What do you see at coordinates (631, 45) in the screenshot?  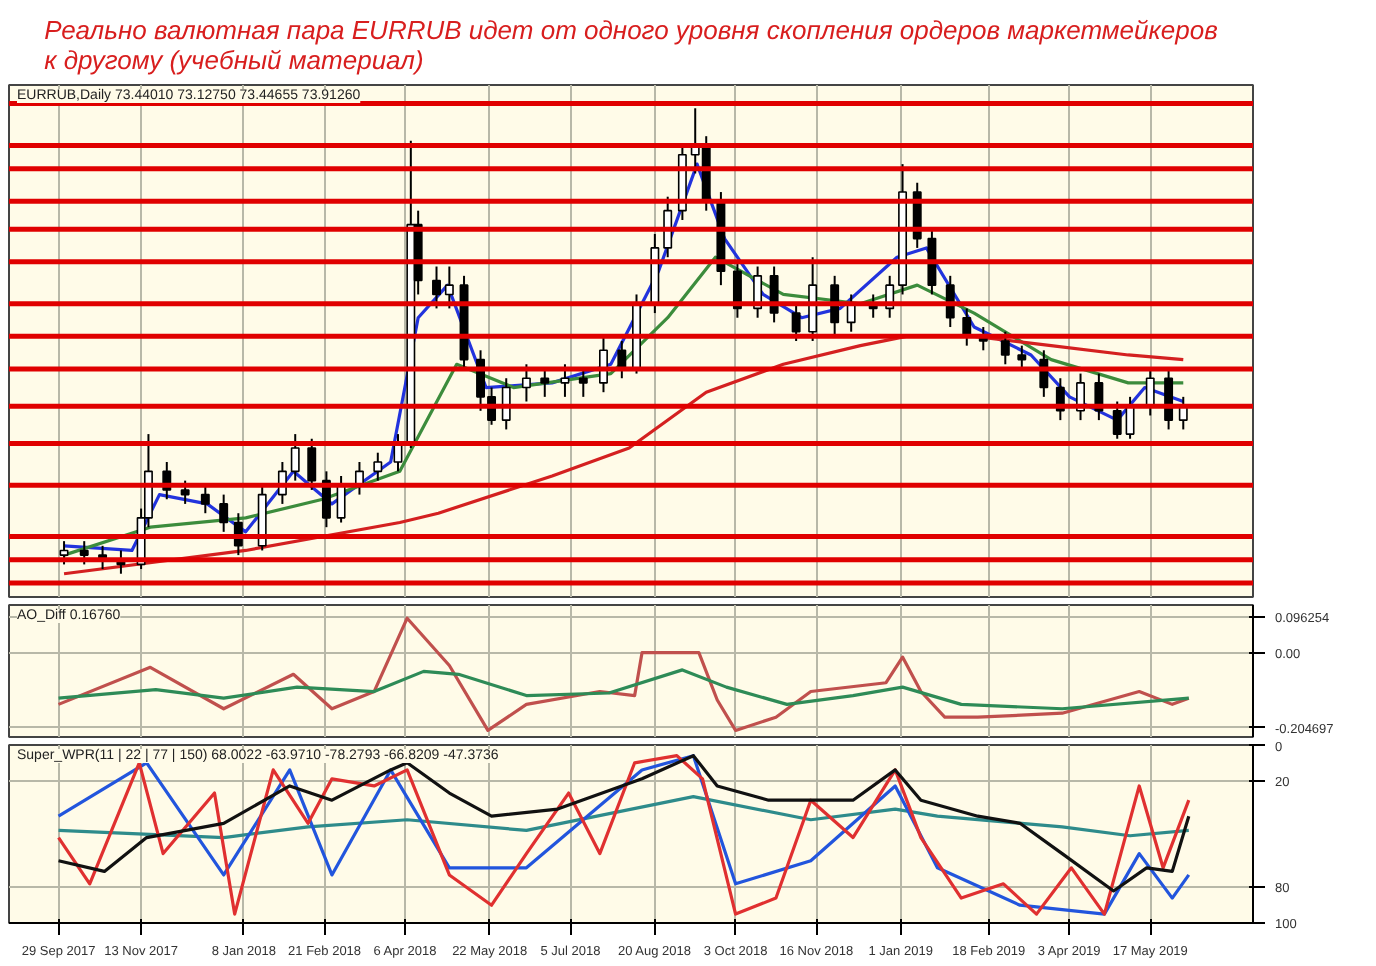 I see `chart-title: Реально валютная пара EURRUB идет от одного уровня скопления ордеров маркетмейкеров к другому (учебный материал)` at bounding box center [631, 45].